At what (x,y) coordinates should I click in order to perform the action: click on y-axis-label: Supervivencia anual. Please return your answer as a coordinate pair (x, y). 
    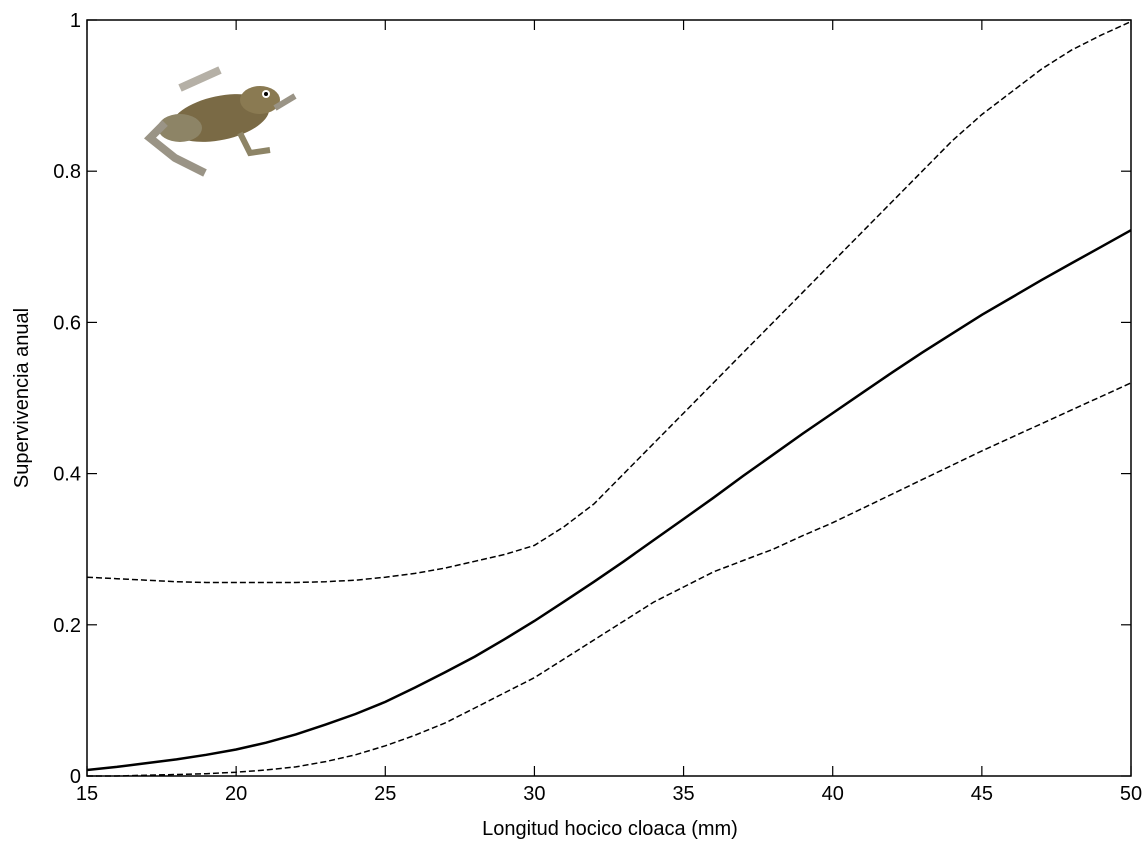
    Looking at the image, I should click on (22, 398).